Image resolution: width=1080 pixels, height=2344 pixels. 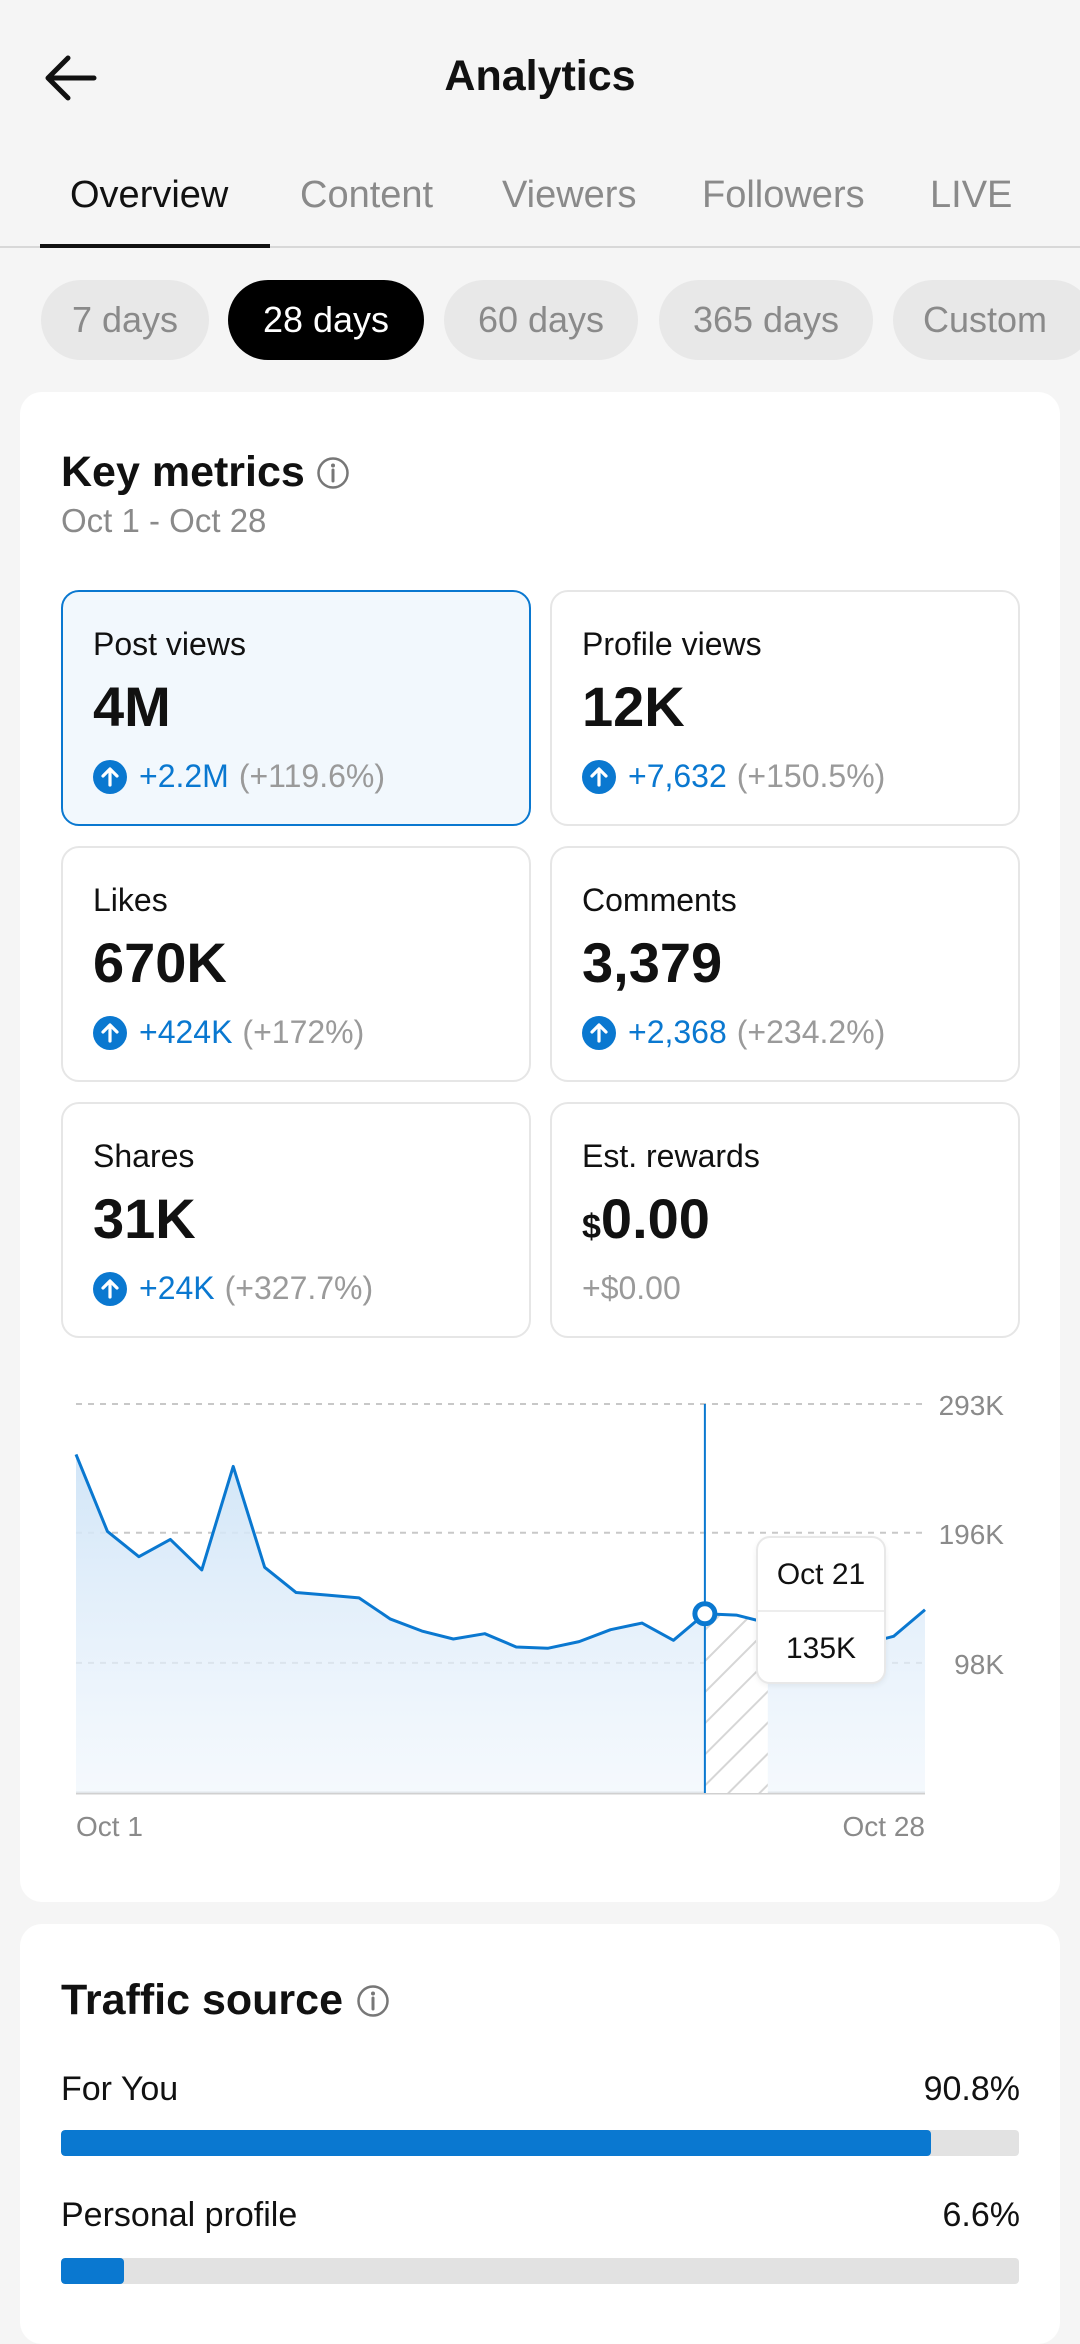 What do you see at coordinates (705, 1614) in the screenshot?
I see `chart-highlight-point` at bounding box center [705, 1614].